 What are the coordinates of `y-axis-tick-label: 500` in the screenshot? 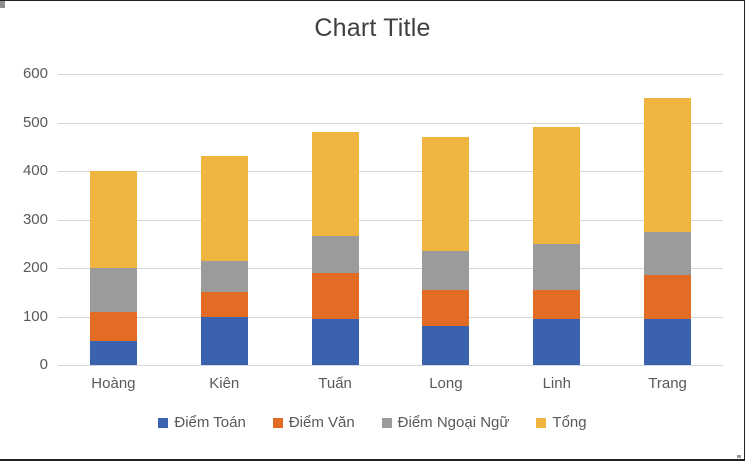 It's located at (35, 122).